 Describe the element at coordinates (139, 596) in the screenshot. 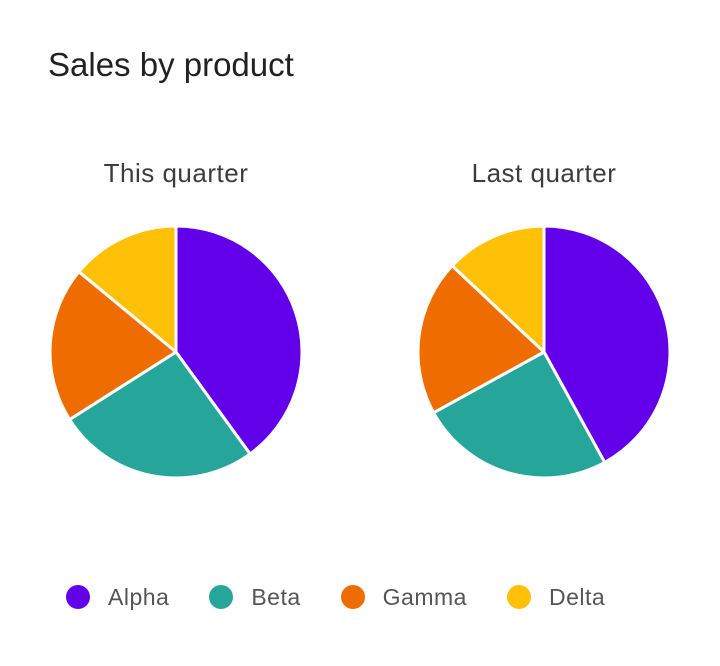

I see `legend-label-alpha: Alpha` at that location.